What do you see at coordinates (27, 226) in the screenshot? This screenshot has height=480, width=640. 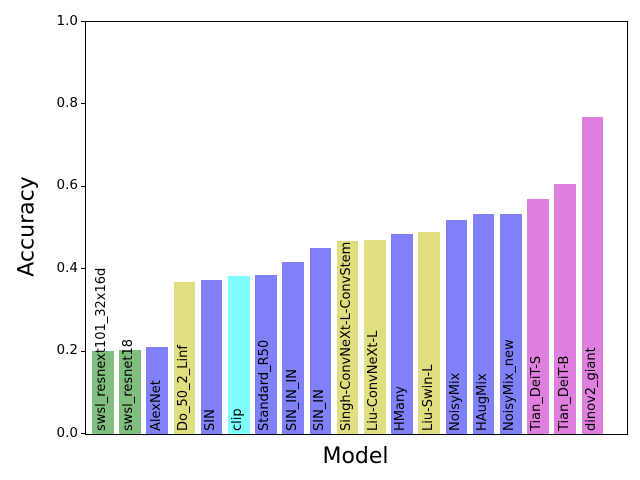 I see `y-axis-label: Accuracy` at bounding box center [27, 226].